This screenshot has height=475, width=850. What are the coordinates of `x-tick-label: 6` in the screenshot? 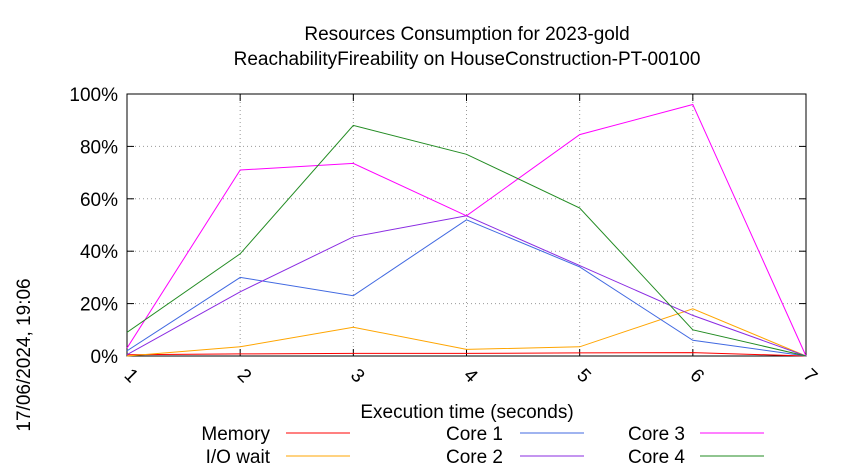 It's located at (697, 376).